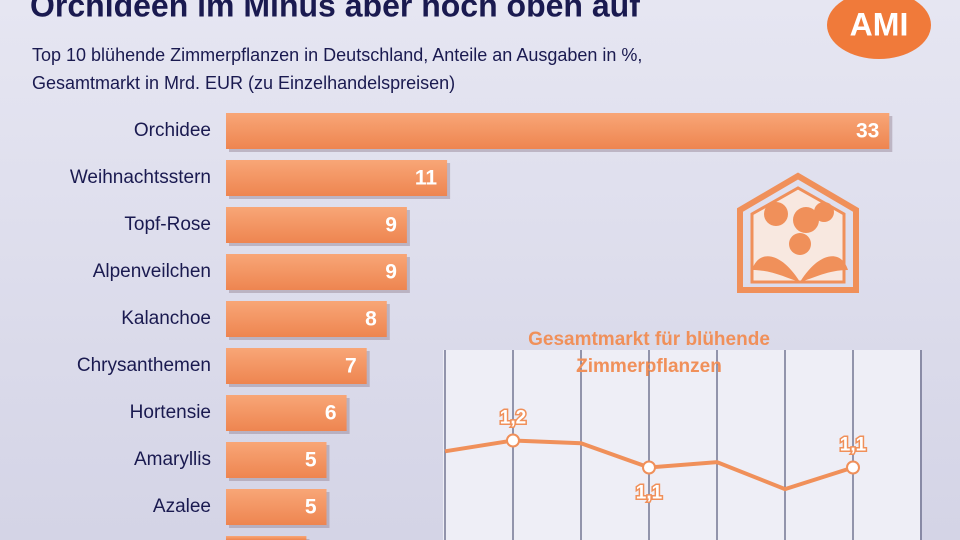 The image size is (960, 540). I want to click on value-label: 11, so click(426, 178).